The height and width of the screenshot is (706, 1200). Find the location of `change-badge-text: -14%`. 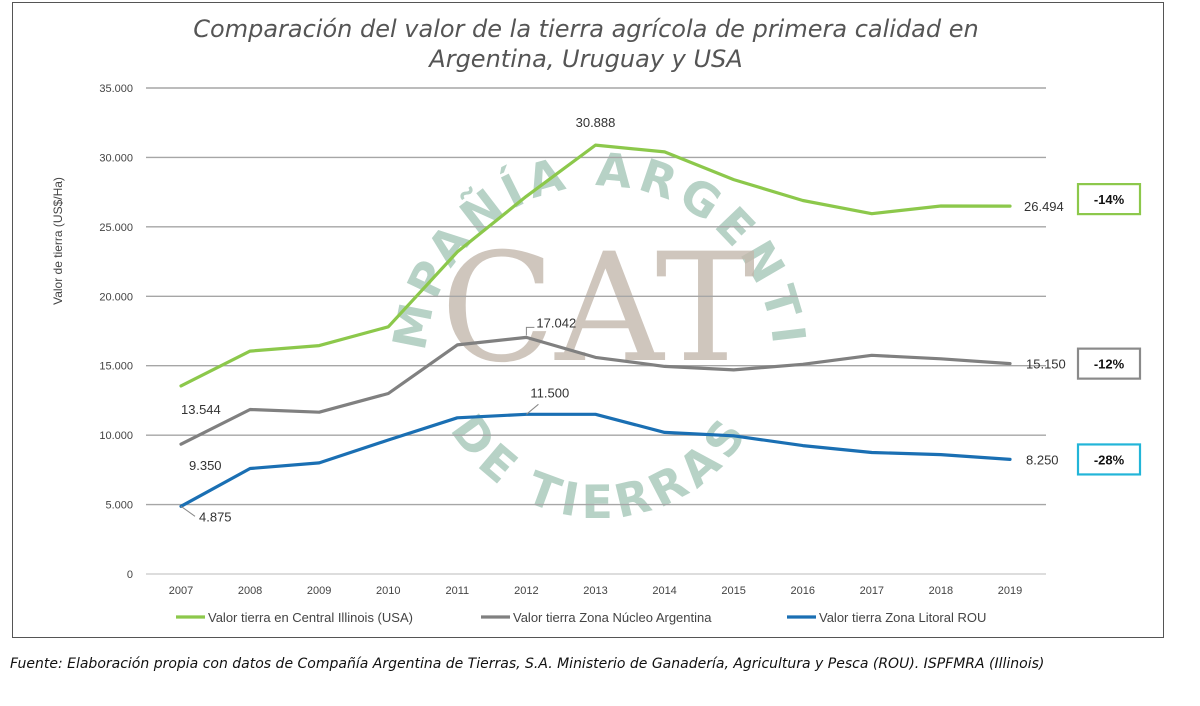

change-badge-text: -14% is located at coordinates (1109, 199).